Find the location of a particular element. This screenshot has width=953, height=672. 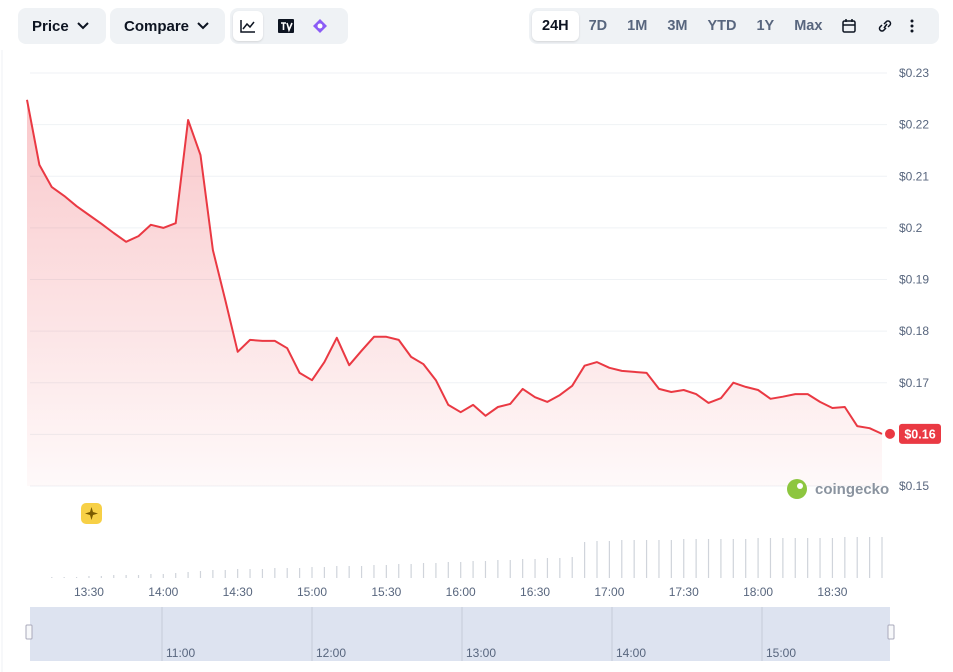

menu-button is located at coordinates (912, 26).